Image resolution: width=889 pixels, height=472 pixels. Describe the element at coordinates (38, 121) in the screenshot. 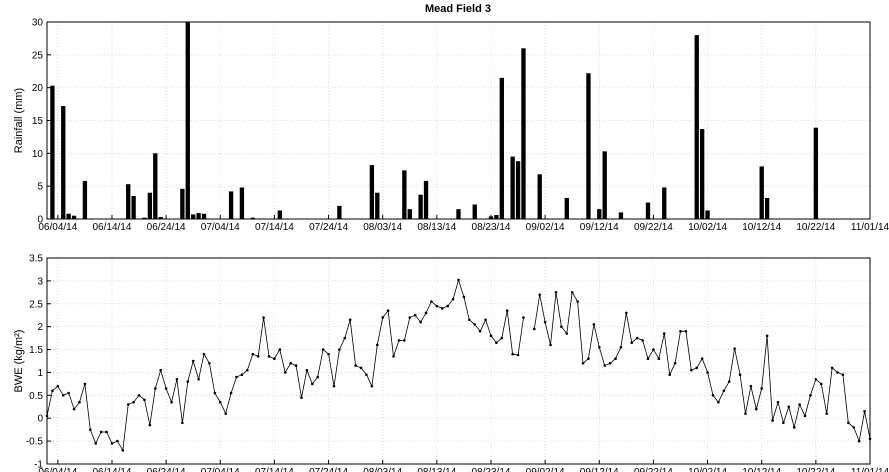

I see `y-tick-label: 15` at that location.